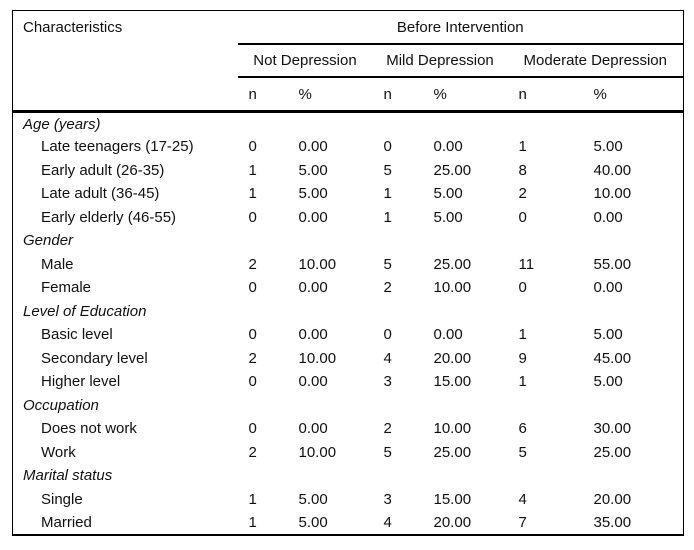 This screenshot has width=694, height=550. What do you see at coordinates (348, 312) in the screenshot?
I see `section-header-row: Level of Education` at bounding box center [348, 312].